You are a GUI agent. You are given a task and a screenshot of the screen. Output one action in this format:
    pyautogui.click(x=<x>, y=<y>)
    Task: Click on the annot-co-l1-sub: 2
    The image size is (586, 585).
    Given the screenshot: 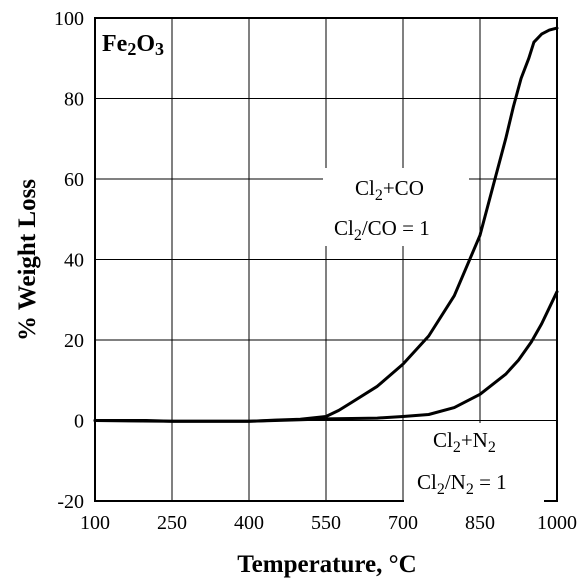 What is the action you would take?
    pyautogui.click(x=379, y=195)
    